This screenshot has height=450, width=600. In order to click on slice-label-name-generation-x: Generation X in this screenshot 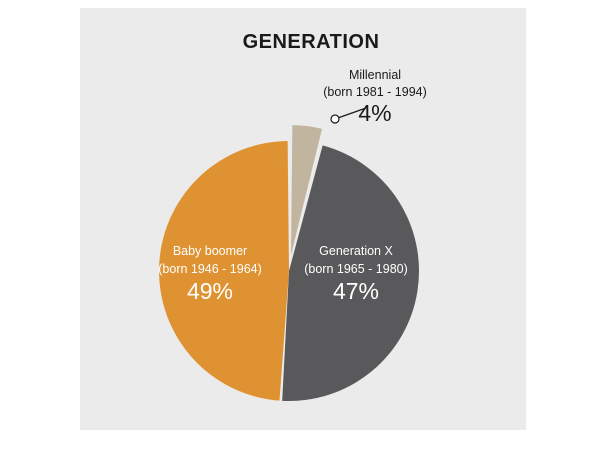, I will do `click(356, 251)`.